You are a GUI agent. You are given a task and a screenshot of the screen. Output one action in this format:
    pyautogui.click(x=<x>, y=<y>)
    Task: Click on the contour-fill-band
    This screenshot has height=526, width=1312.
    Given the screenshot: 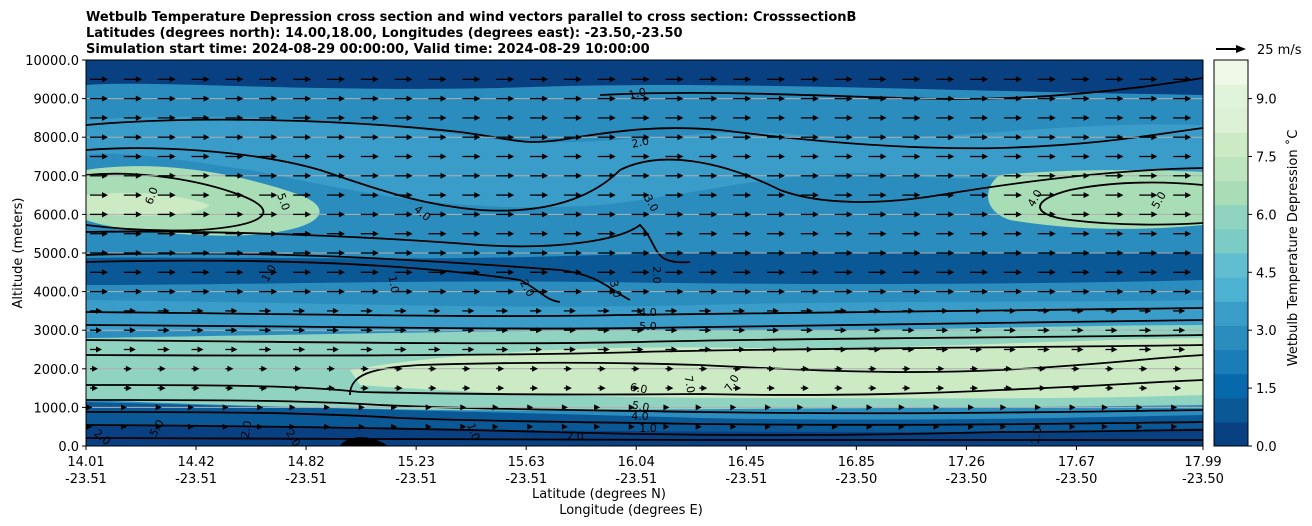 What is the action you would take?
    pyautogui.click(x=148, y=204)
    